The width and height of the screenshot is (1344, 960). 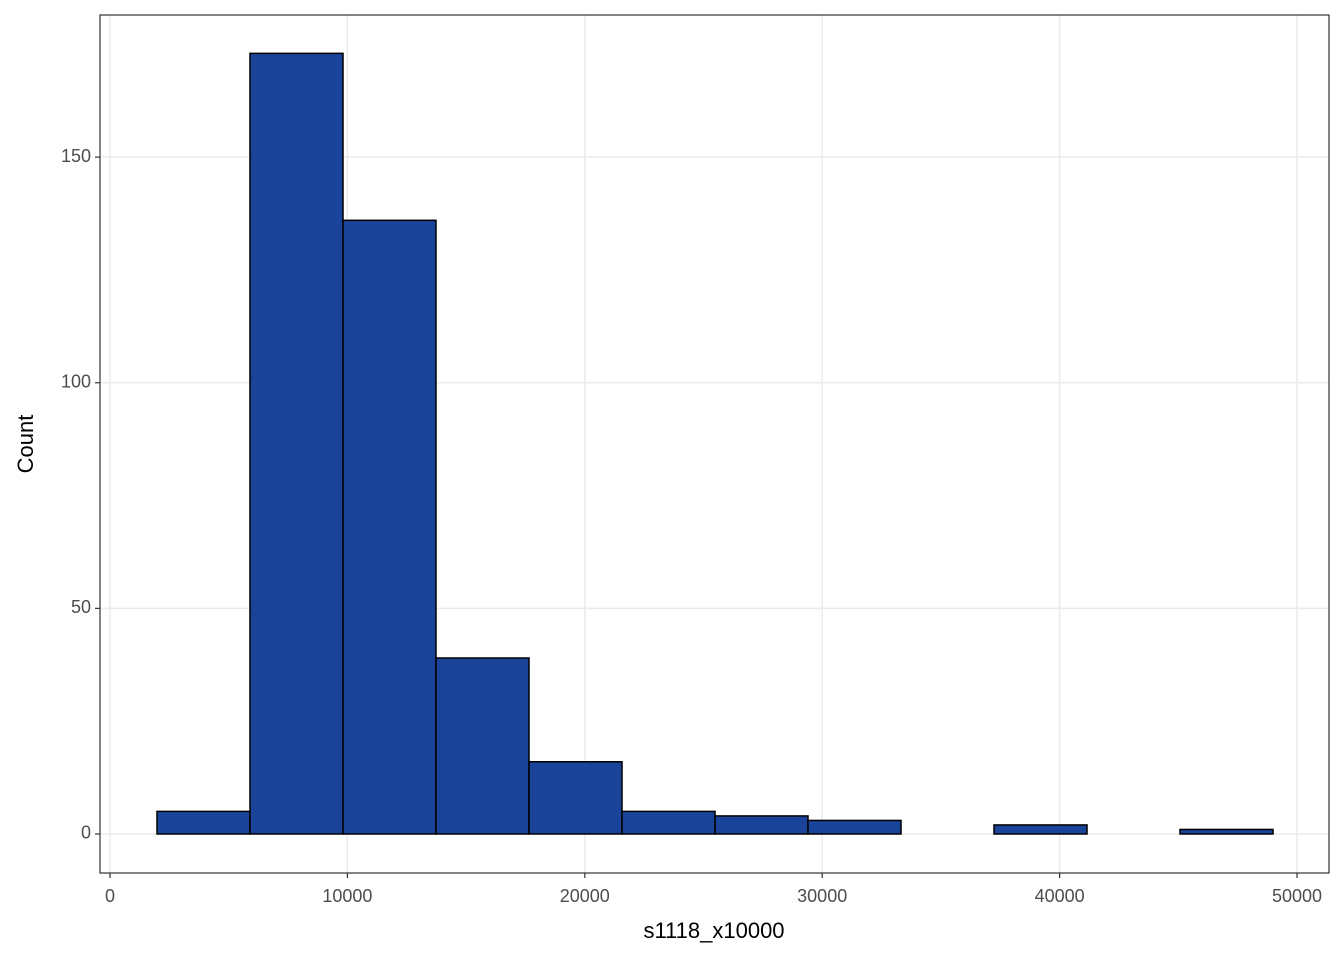 What do you see at coordinates (25, 444) in the screenshot?
I see `y-axis-title: Count` at bounding box center [25, 444].